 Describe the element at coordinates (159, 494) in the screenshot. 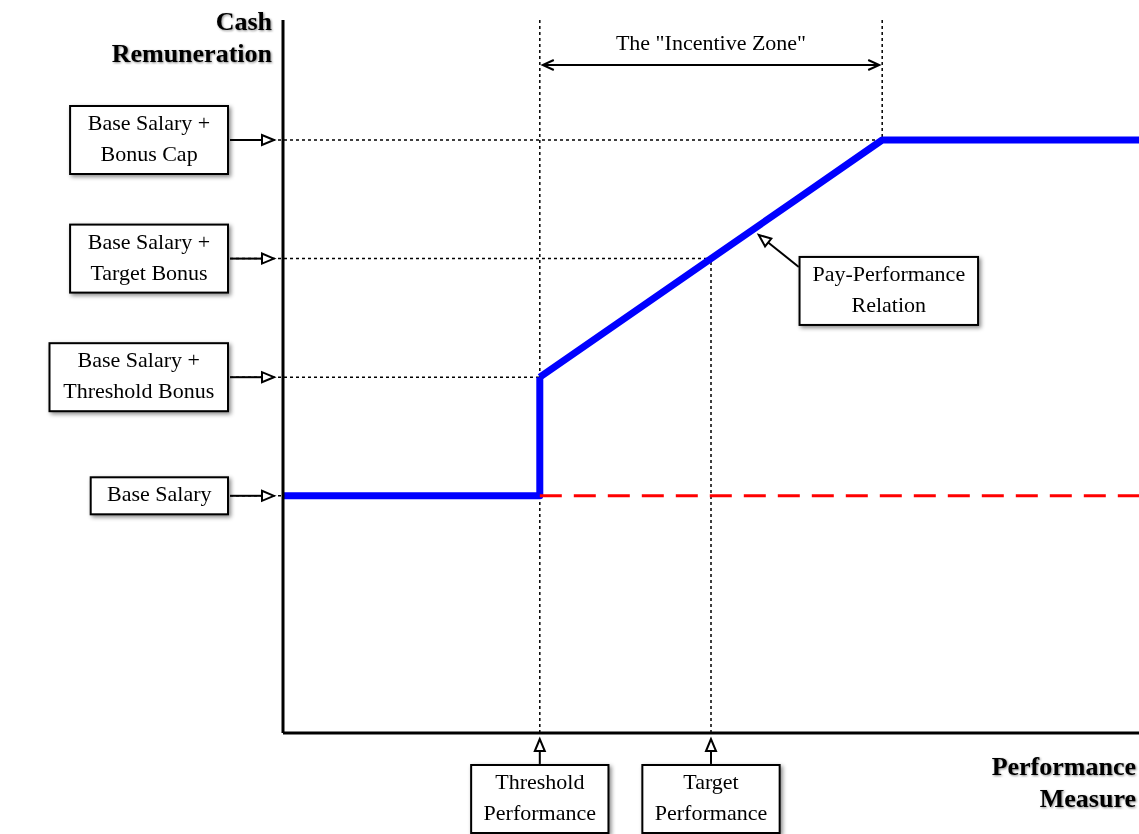

I see `ref-line-label: Base Salary` at that location.